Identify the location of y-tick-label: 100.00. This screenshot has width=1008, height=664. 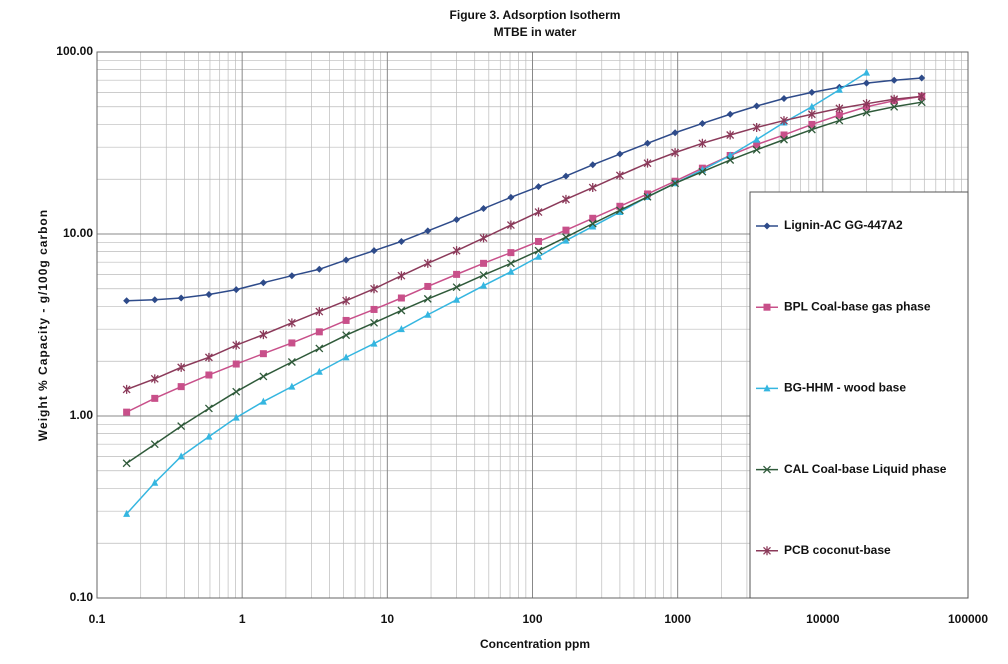
(74, 51).